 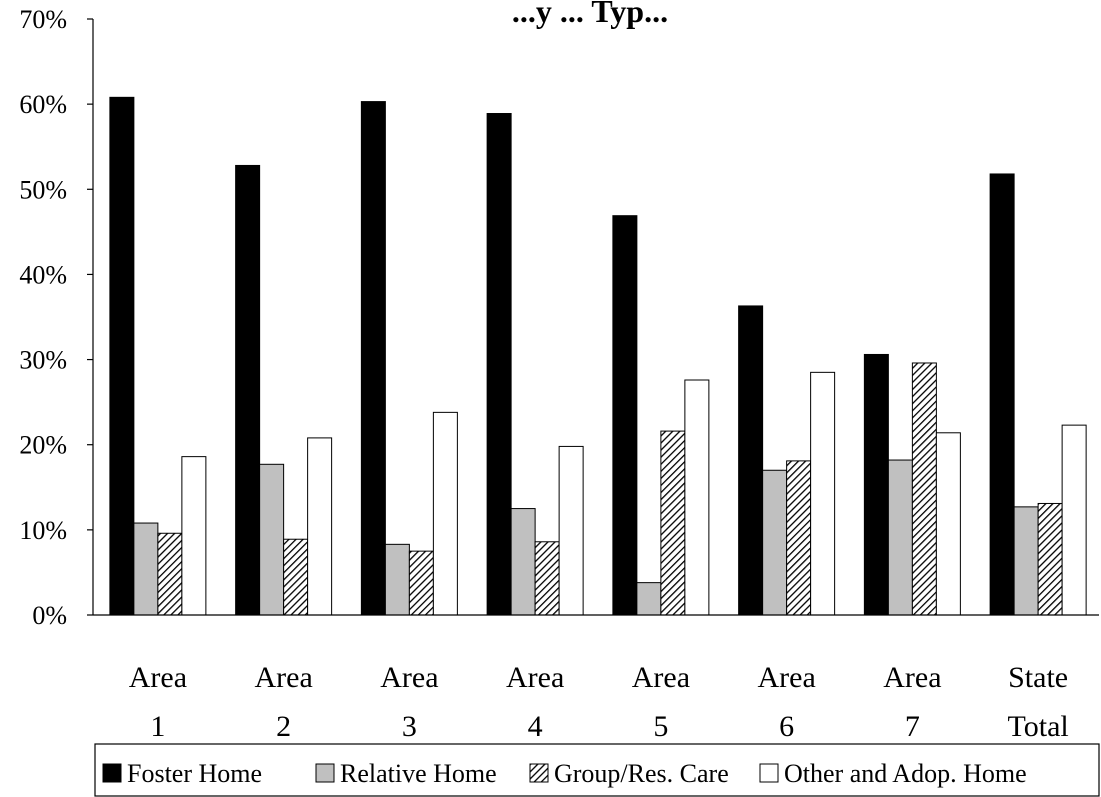 I want to click on y-axis: 0% 10% 20% 30% 40% 50% 60% 70%, so click(x=56, y=317).